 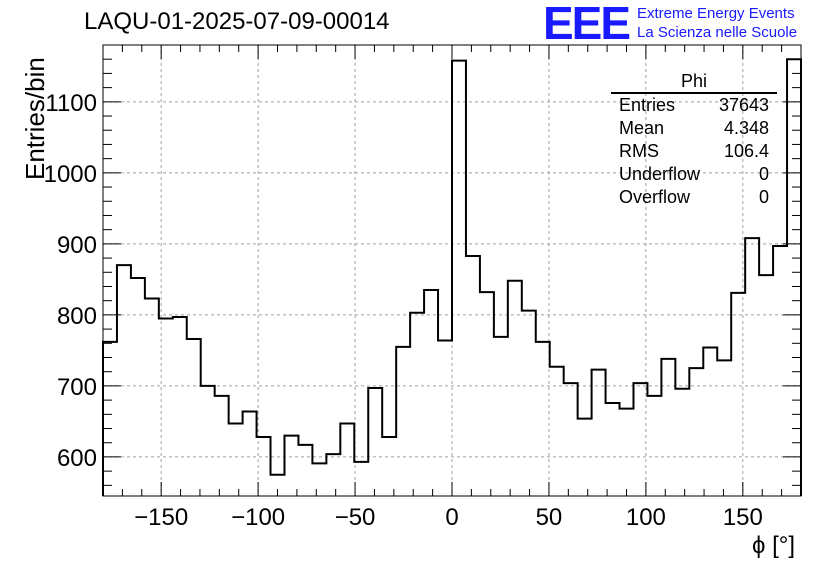 I want to click on stats-value: 37643, so click(x=743, y=105).